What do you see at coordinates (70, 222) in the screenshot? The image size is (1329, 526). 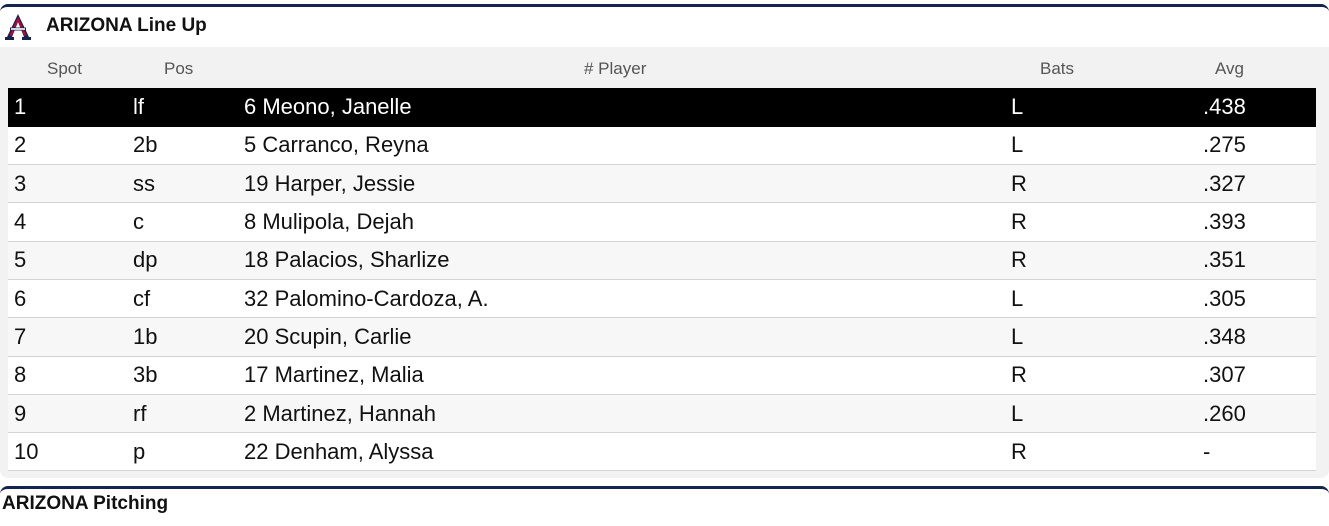 I see `spot-cell: 4` at bounding box center [70, 222].